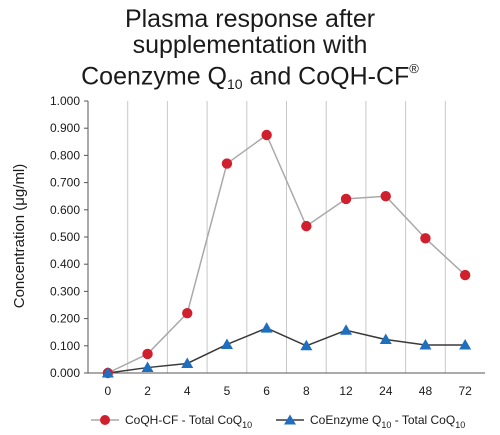 Image resolution: width=500 pixels, height=435 pixels. I want to click on x-tick-label: 12, so click(346, 391).